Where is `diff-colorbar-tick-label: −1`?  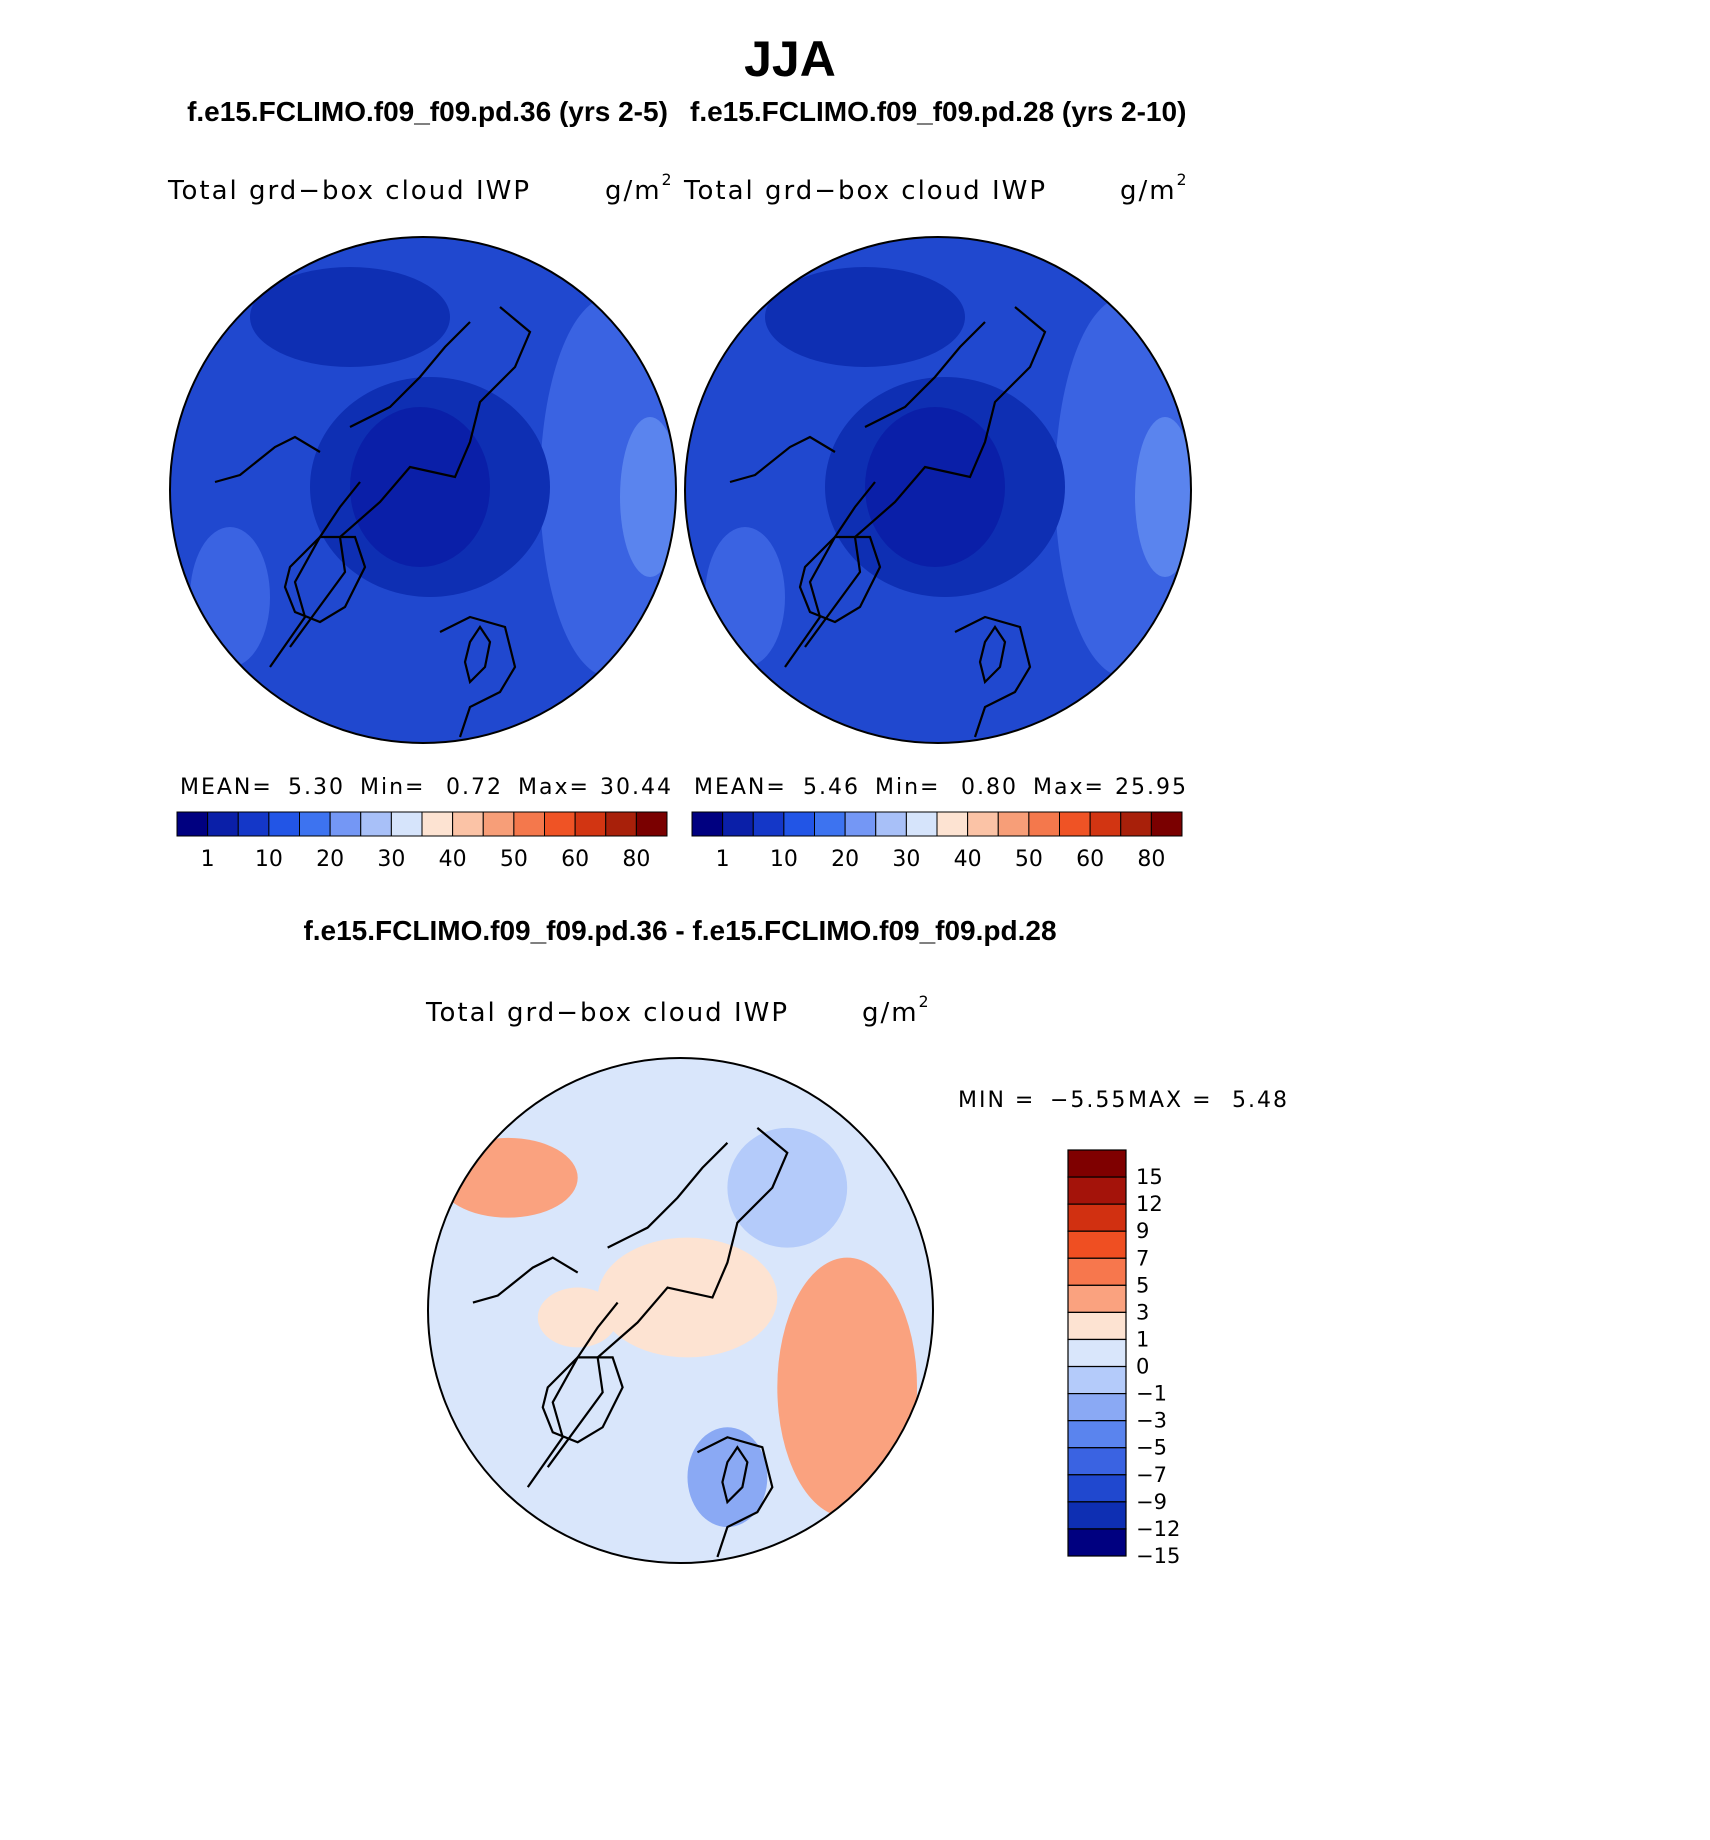 diff-colorbar-tick-label: −1 is located at coordinates (1151, 1394).